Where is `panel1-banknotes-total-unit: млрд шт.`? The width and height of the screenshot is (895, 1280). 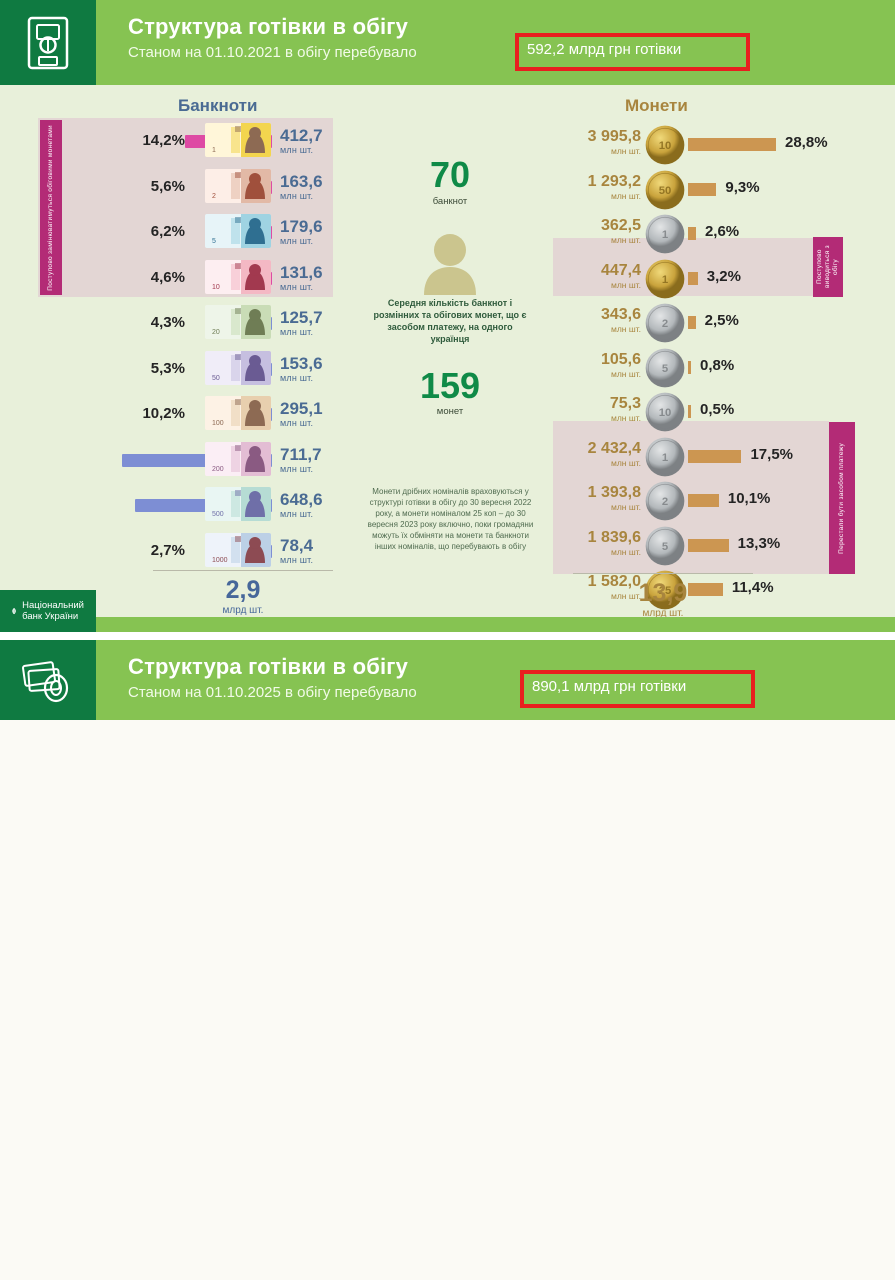
panel1-banknotes-total-unit: млрд шт. is located at coordinates (243, 610).